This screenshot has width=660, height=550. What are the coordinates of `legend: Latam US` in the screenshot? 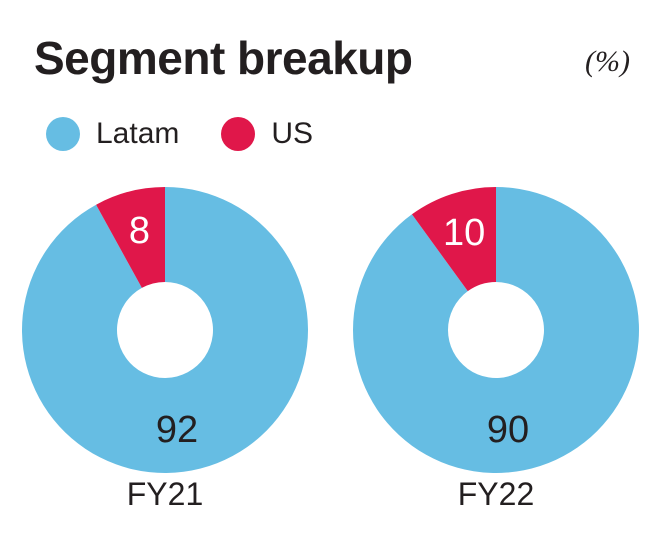 It's located at (200, 134).